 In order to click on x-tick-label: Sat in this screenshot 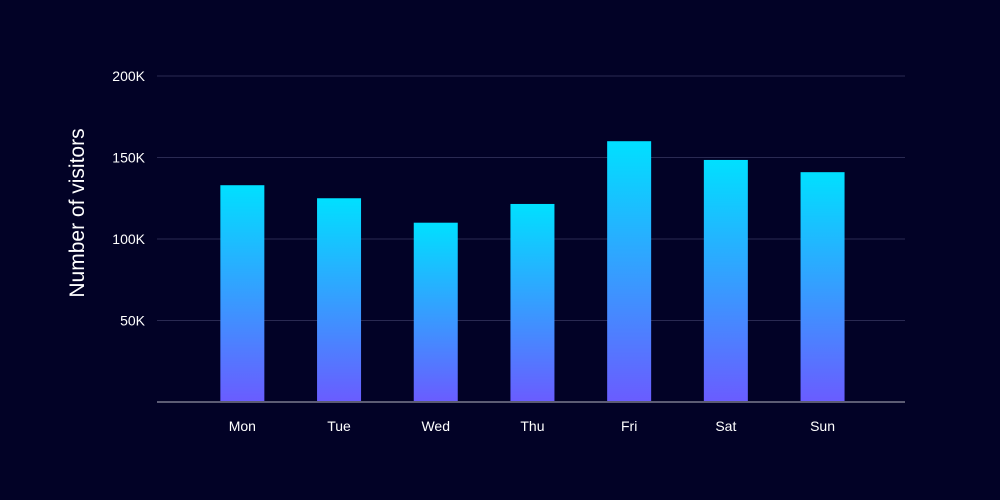, I will do `click(725, 426)`.